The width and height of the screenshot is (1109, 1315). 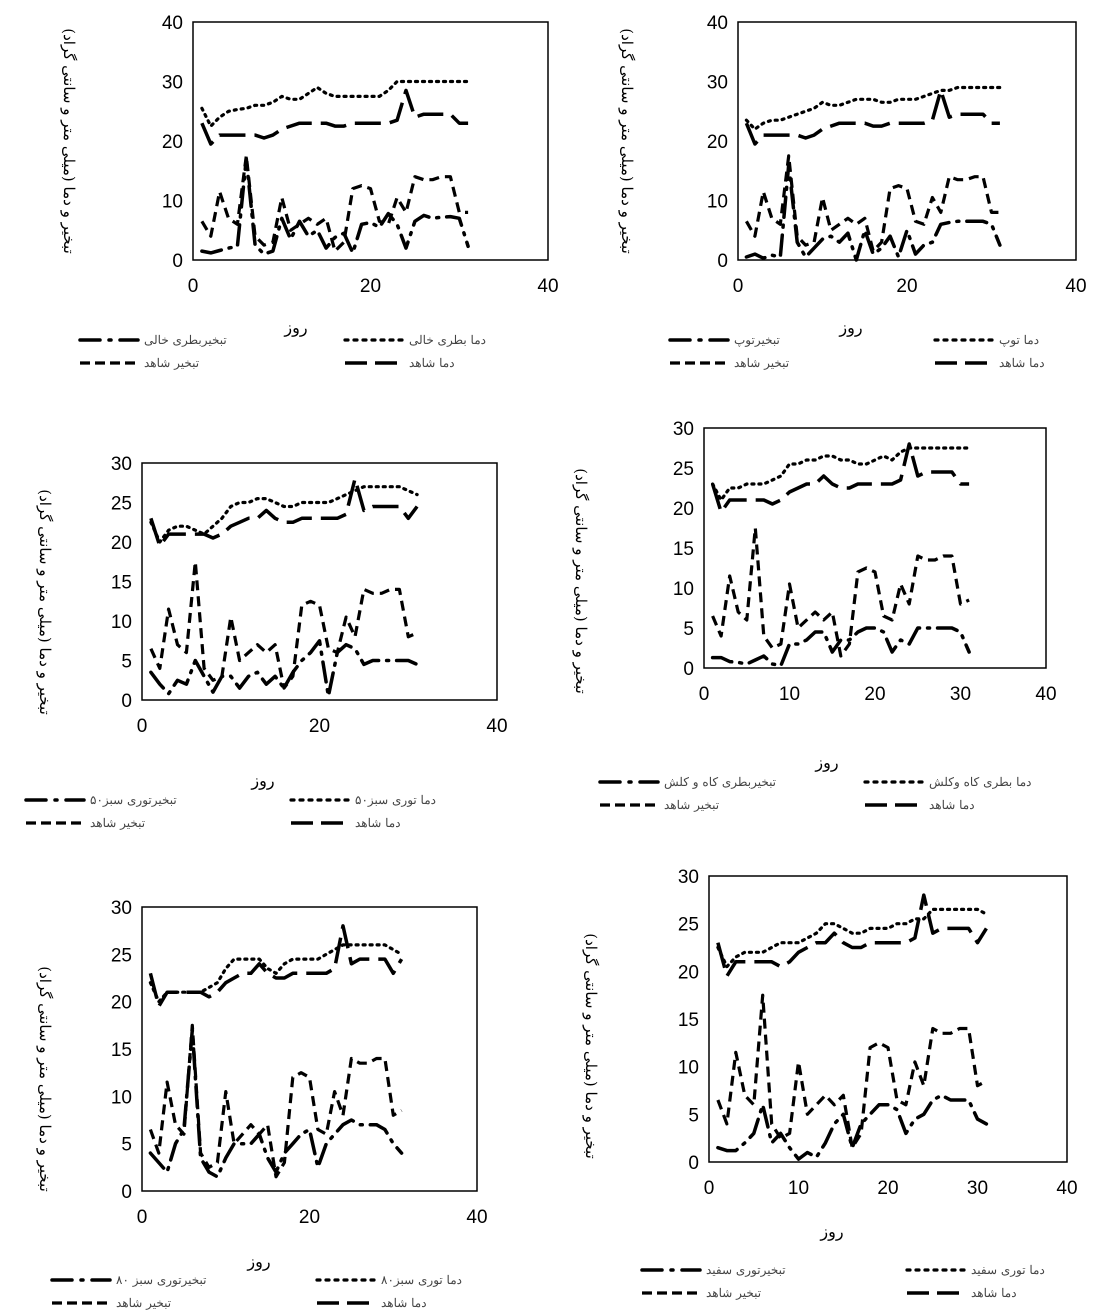 What do you see at coordinates (133, 800) in the screenshot?
I see `legend-label: تبخیرتوری سبز۵۰` at bounding box center [133, 800].